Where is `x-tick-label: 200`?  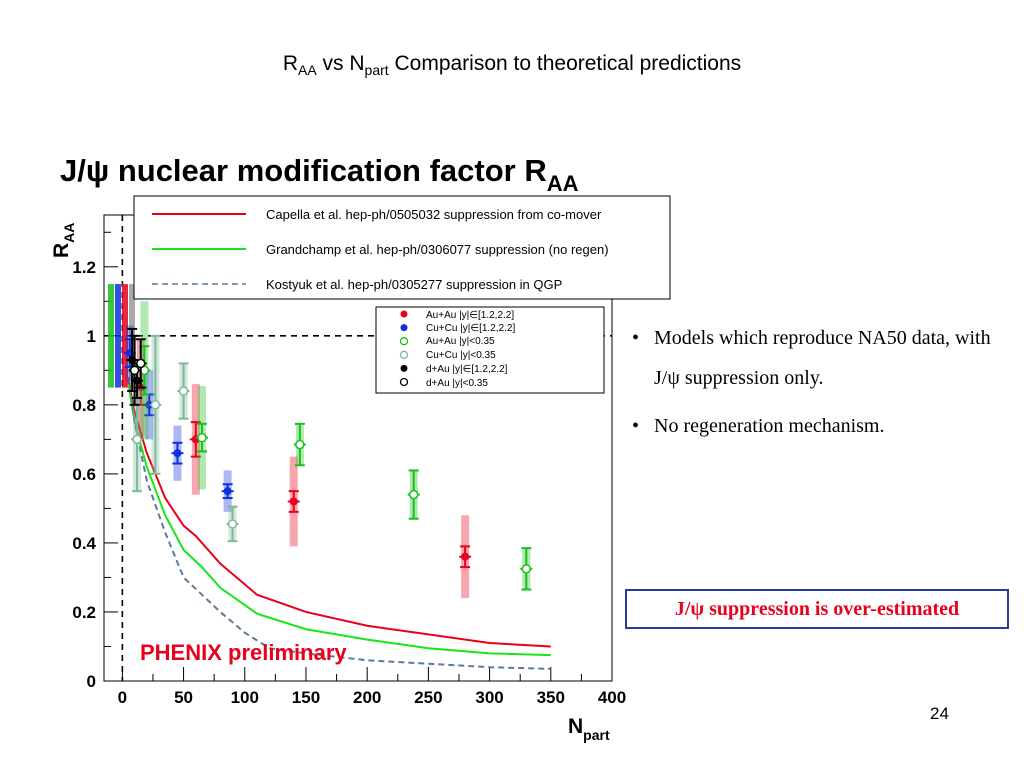 x-tick-label: 200 is located at coordinates (367, 697).